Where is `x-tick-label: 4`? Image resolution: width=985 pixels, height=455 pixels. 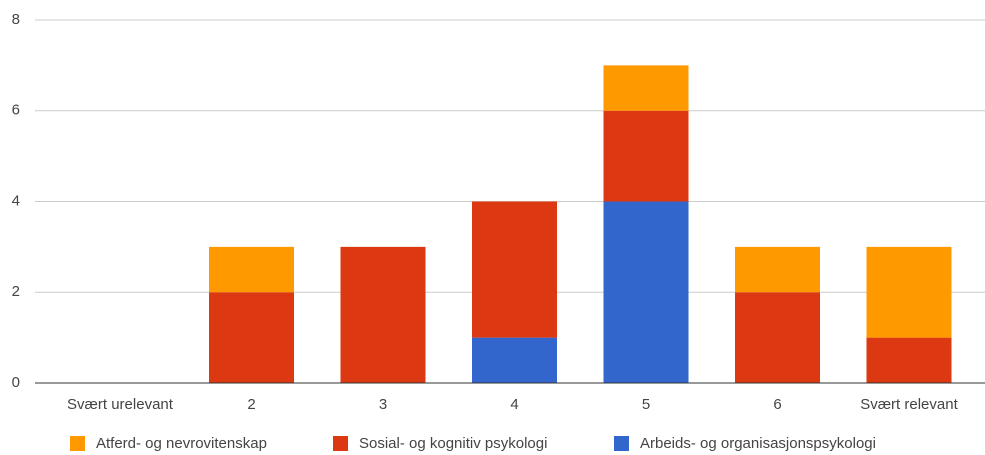 x-tick-label: 4 is located at coordinates (514, 404).